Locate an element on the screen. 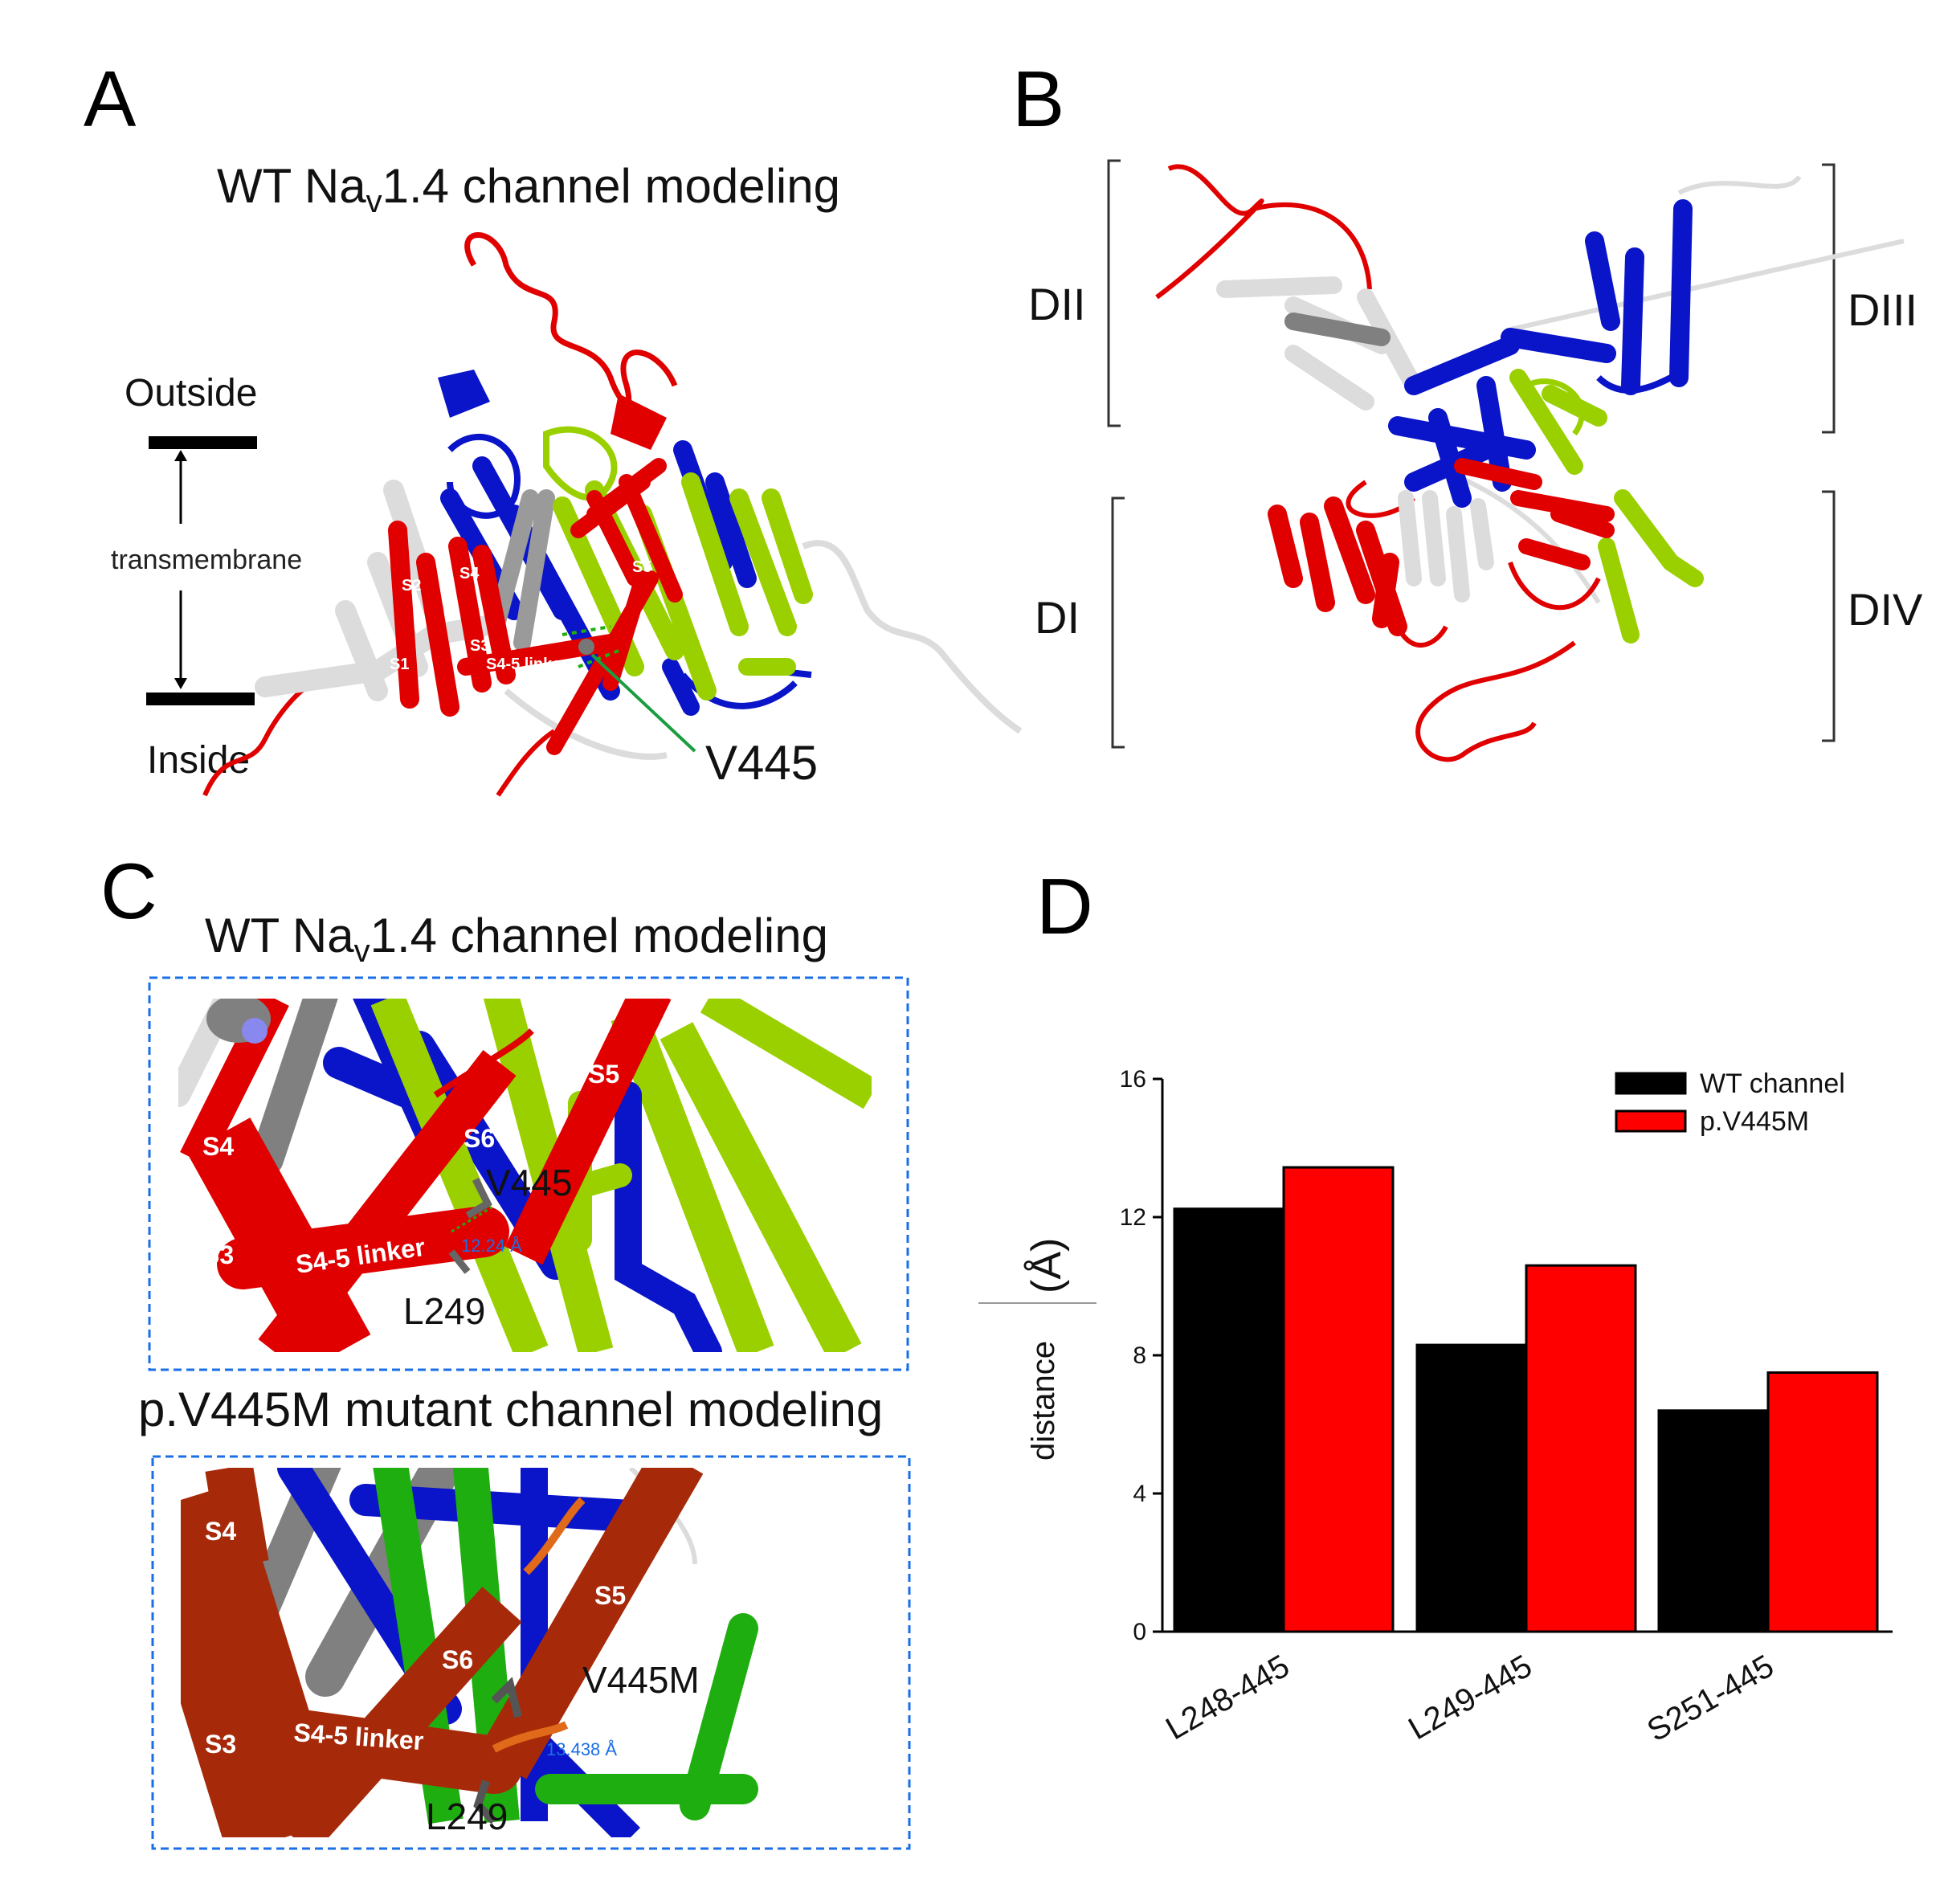 The image size is (1948, 1904). outside-membrane-bar is located at coordinates (203, 442).